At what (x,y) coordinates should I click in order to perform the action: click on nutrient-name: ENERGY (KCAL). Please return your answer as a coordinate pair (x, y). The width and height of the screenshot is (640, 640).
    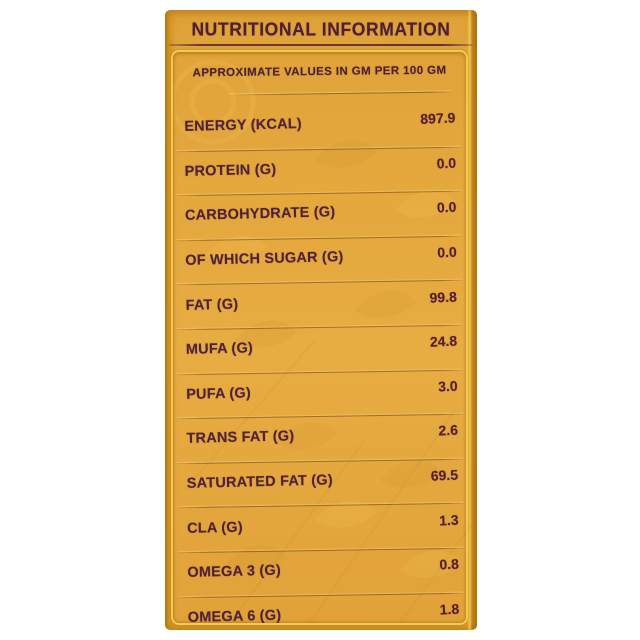
    Looking at the image, I should click on (243, 126).